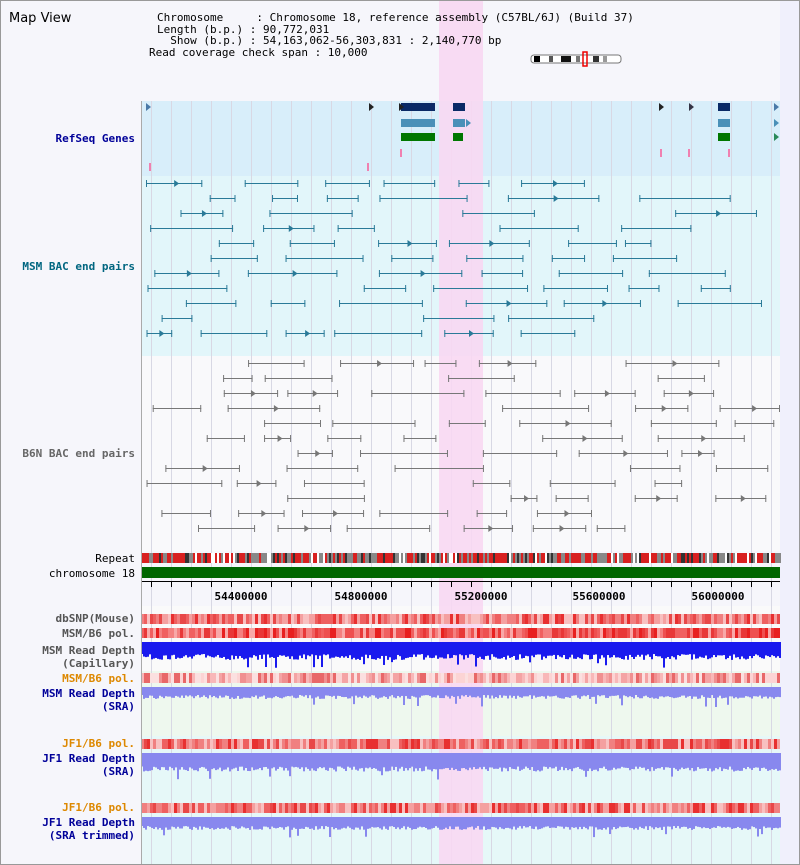 The width and height of the screenshot is (800, 865). I want to click on refseq-gene, so click(459, 123).